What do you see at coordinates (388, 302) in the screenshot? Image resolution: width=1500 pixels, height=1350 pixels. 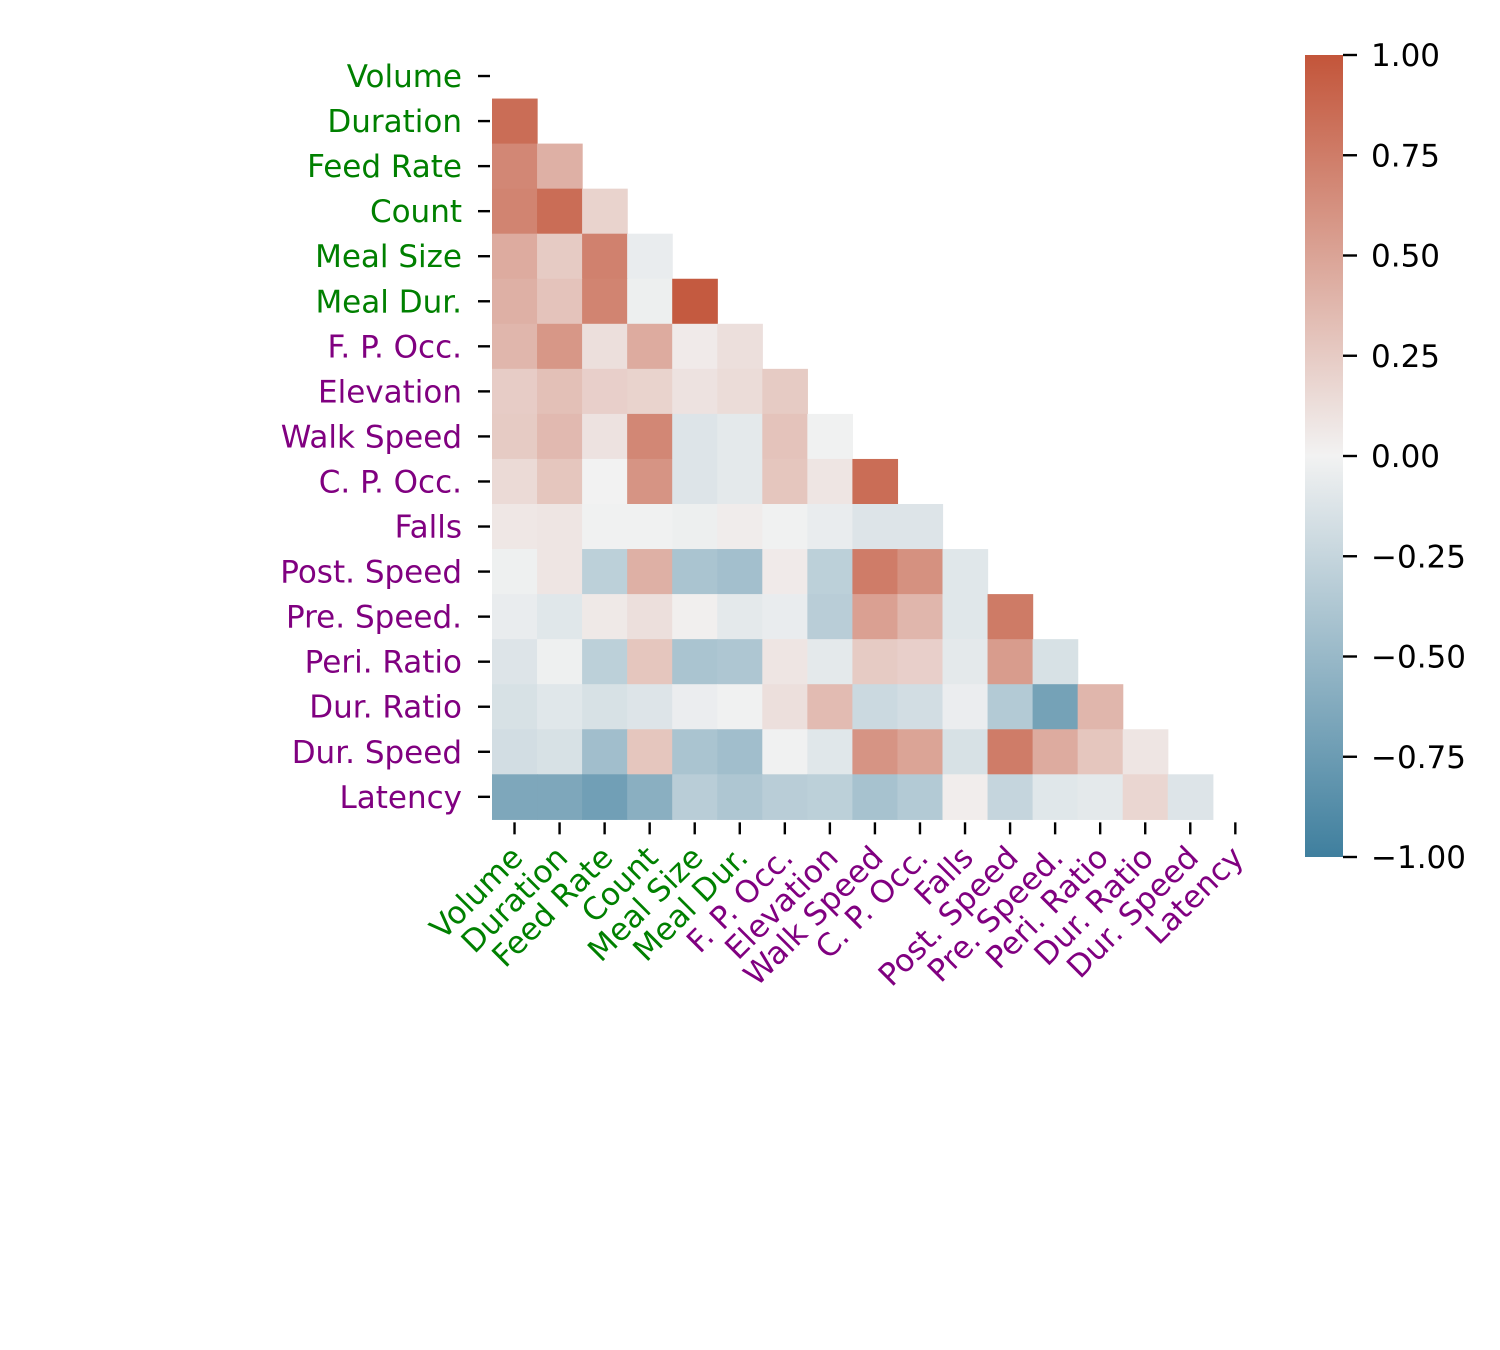 I see `y-tick-label: Meal Dur.` at bounding box center [388, 302].